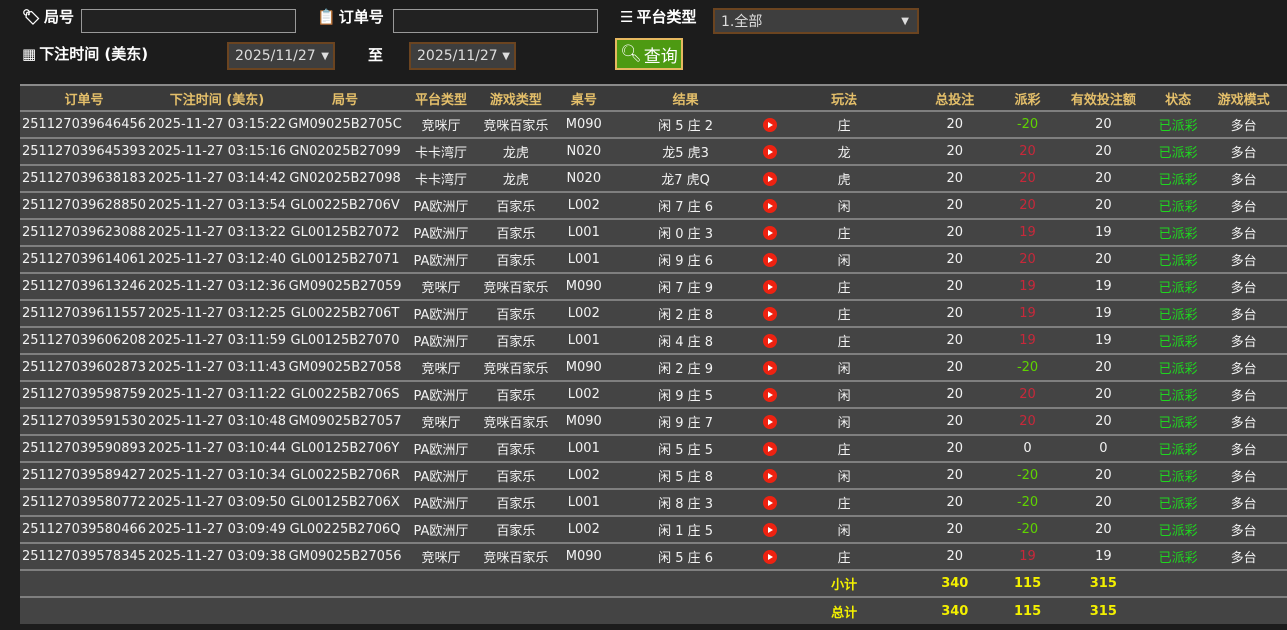 The width and height of the screenshot is (1287, 630). I want to click on cell: 龙5 虎3, so click(685, 151).